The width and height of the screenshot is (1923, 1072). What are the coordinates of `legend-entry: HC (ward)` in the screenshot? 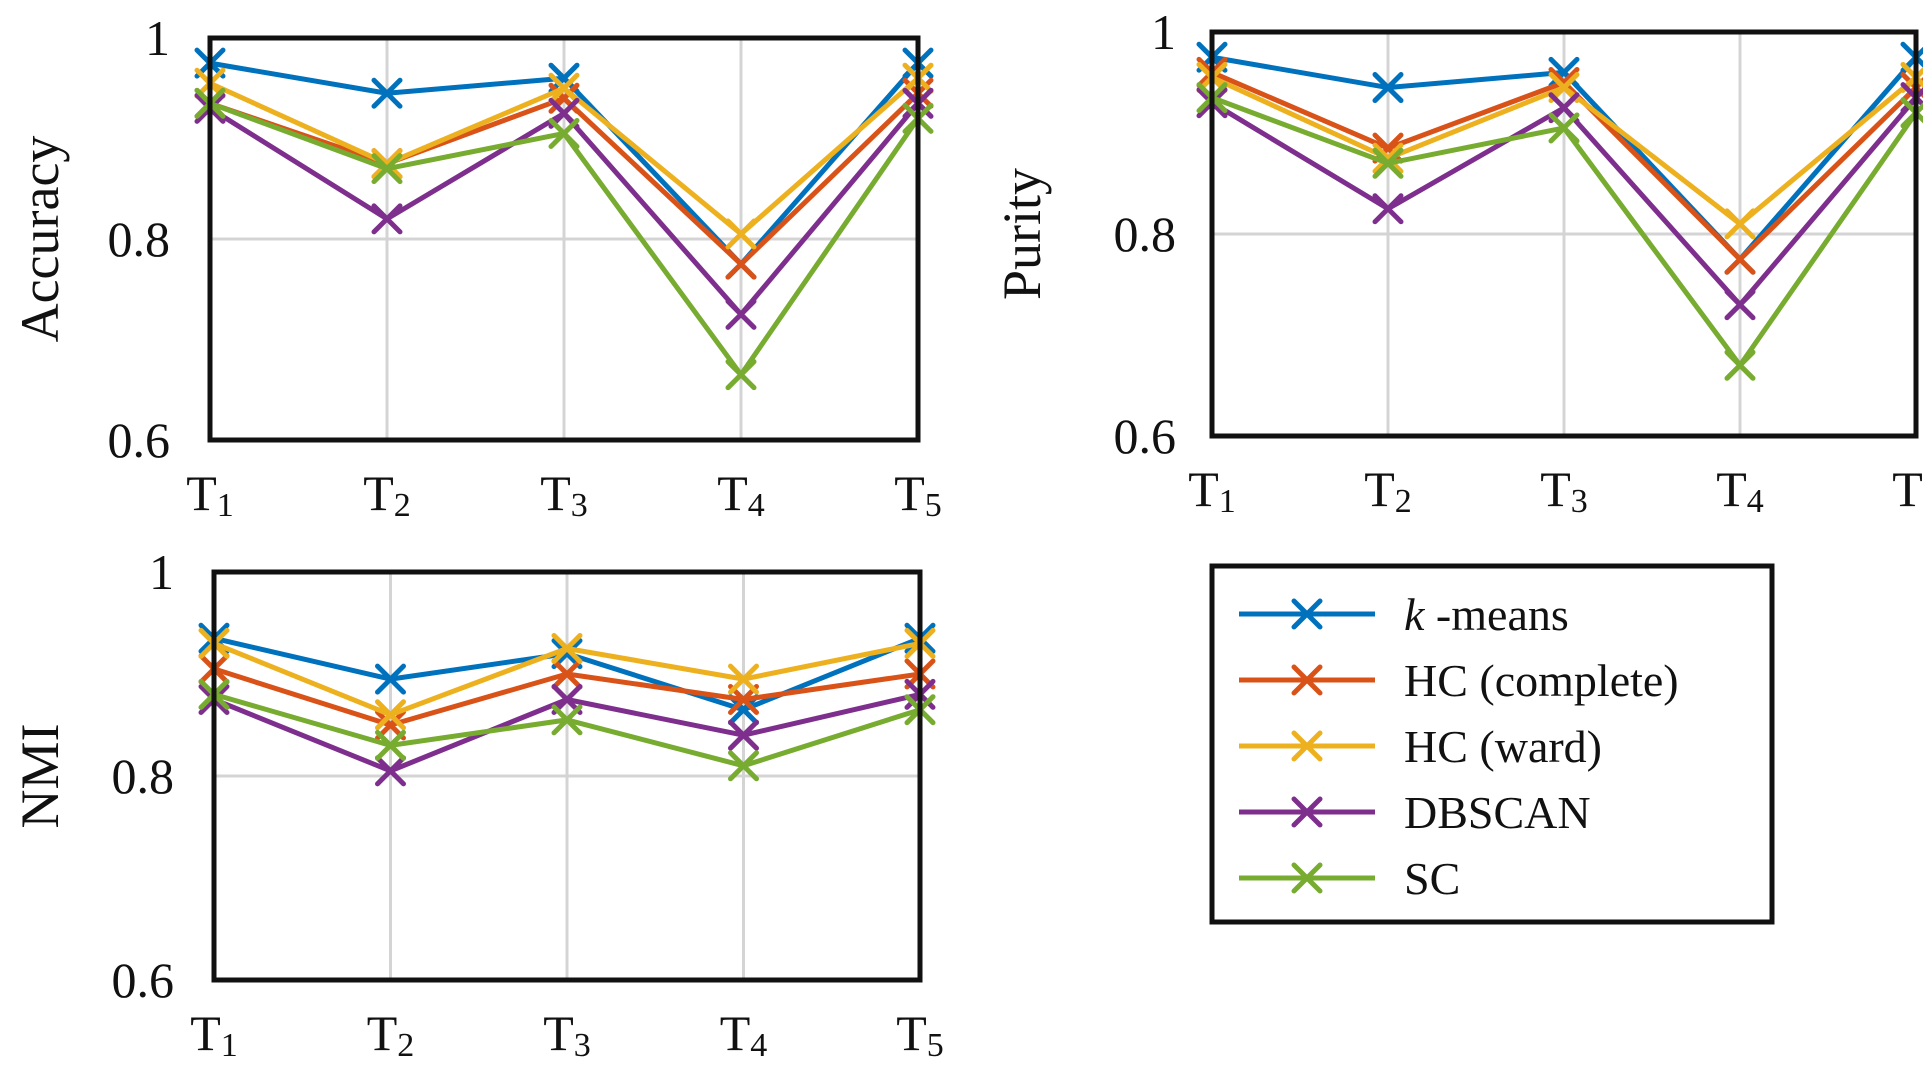 It's located at (1420, 746).